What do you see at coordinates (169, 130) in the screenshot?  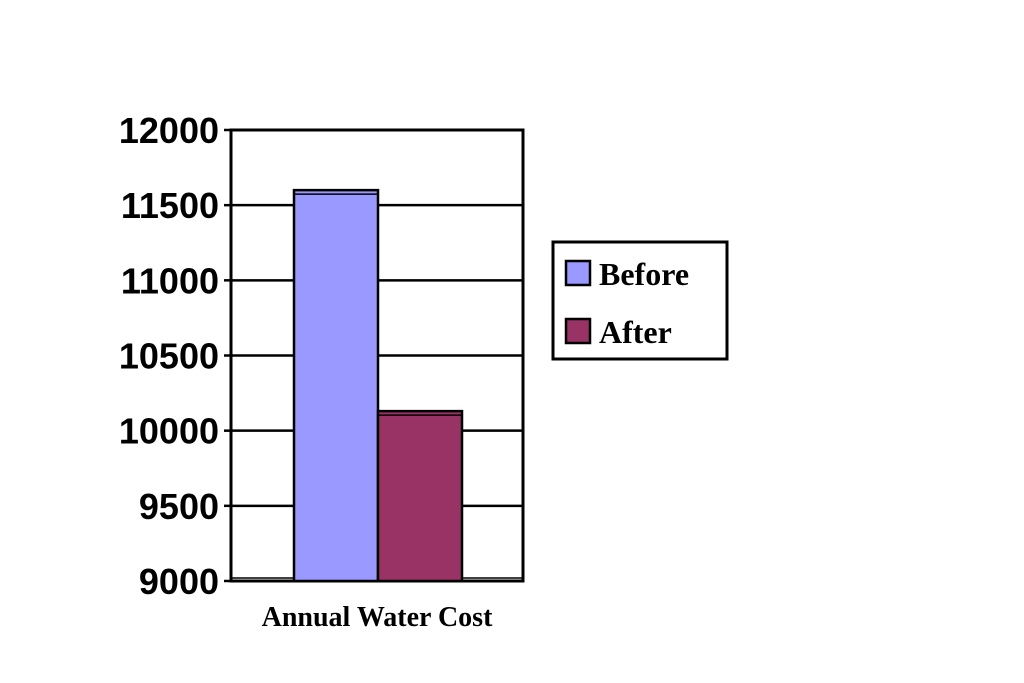 I see `y-tick-label-12000: 12000` at bounding box center [169, 130].